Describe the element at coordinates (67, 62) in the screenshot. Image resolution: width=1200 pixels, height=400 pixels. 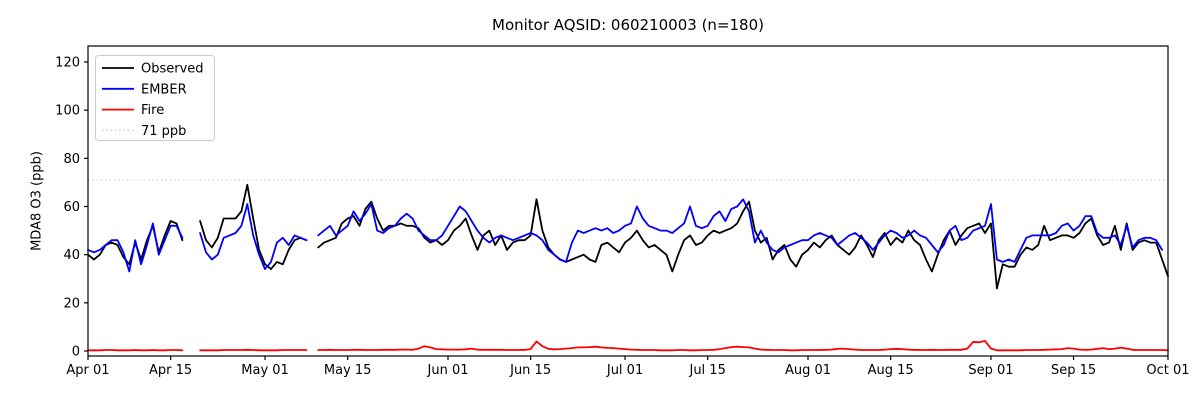
I see `y-tick-label: 120` at that location.